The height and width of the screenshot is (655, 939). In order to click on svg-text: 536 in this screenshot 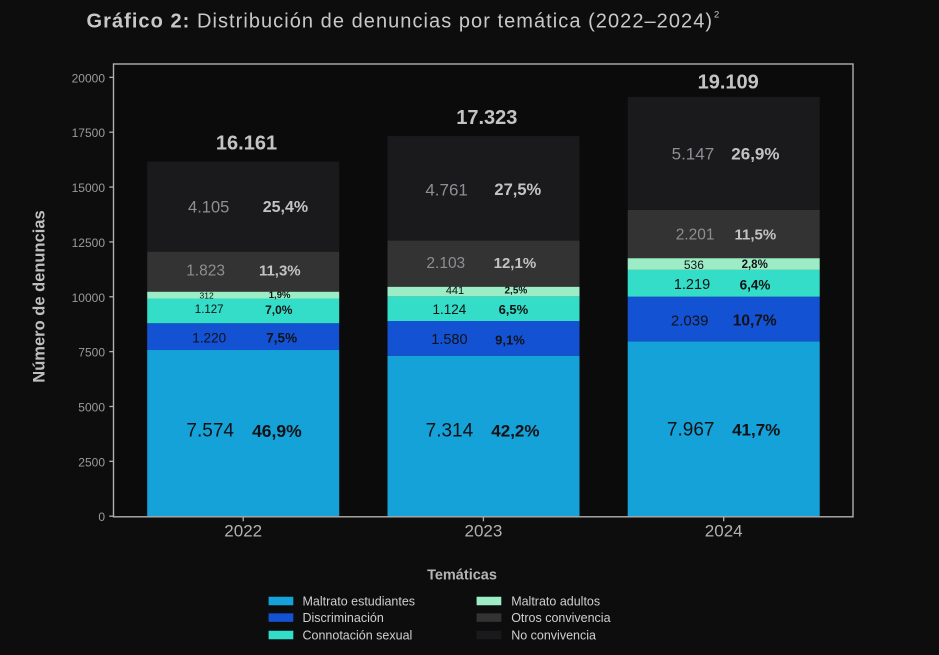, I will do `click(694, 265)`.